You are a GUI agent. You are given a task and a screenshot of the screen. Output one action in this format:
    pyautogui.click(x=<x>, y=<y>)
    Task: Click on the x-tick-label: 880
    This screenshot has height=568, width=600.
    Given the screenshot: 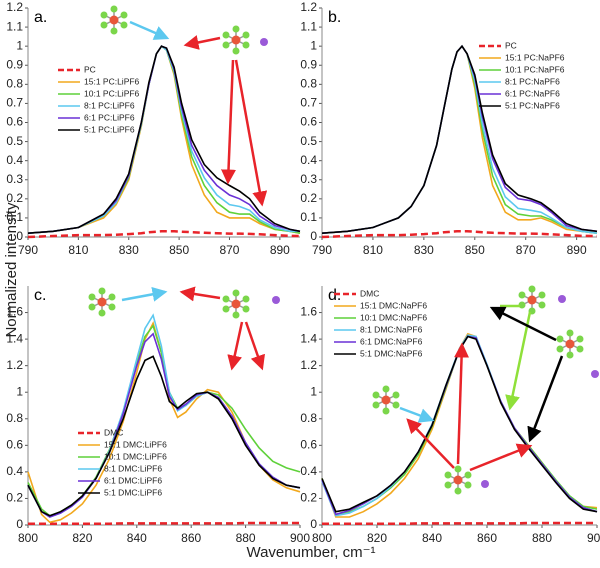 What is the action you would take?
    pyautogui.click(x=542, y=538)
    